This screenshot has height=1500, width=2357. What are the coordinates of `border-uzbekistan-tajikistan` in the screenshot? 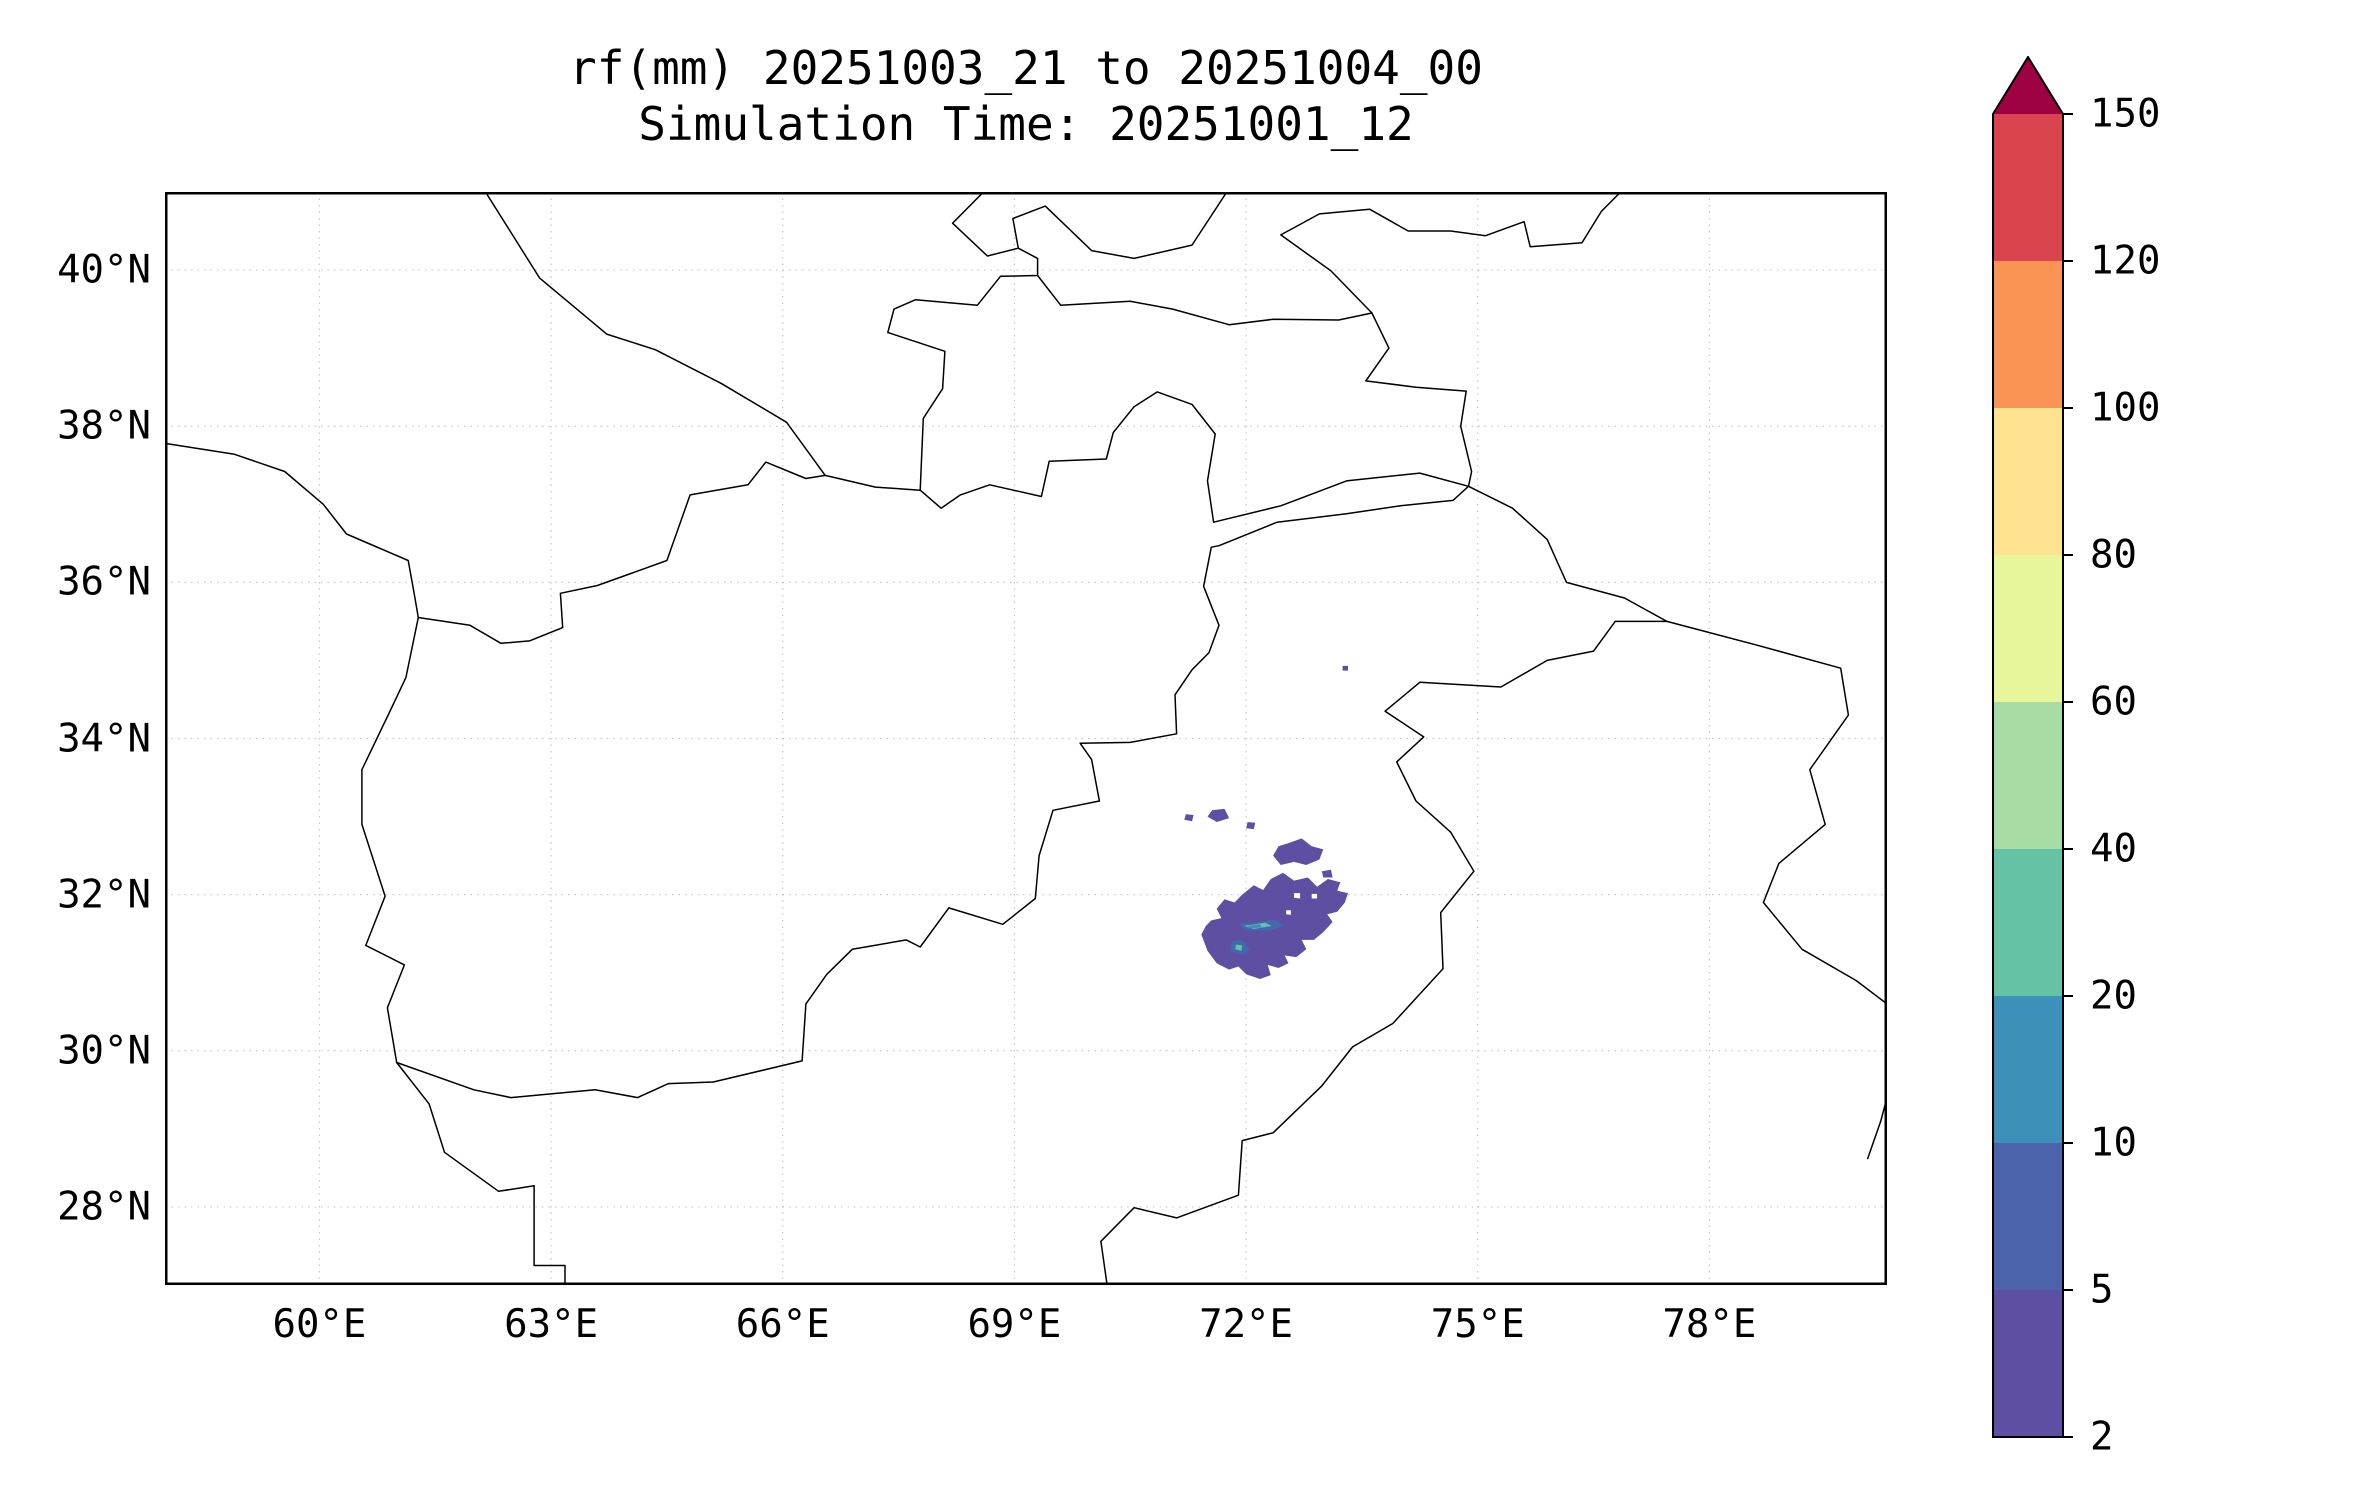 It's located at (963, 341).